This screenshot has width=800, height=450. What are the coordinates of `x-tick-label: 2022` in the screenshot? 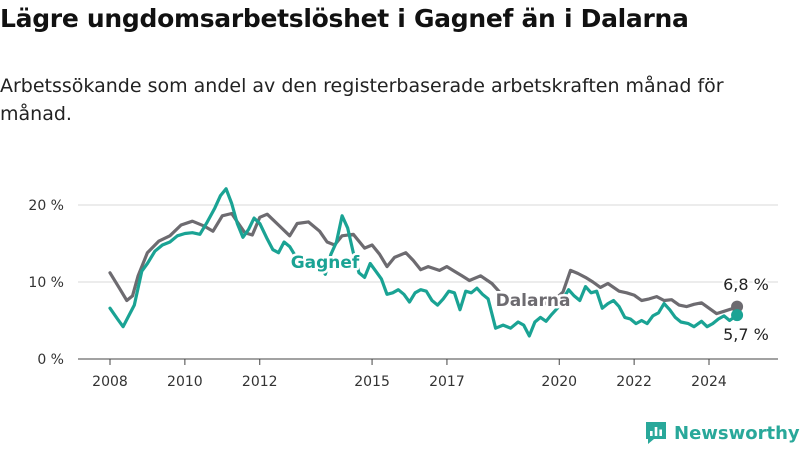 It's located at (634, 382).